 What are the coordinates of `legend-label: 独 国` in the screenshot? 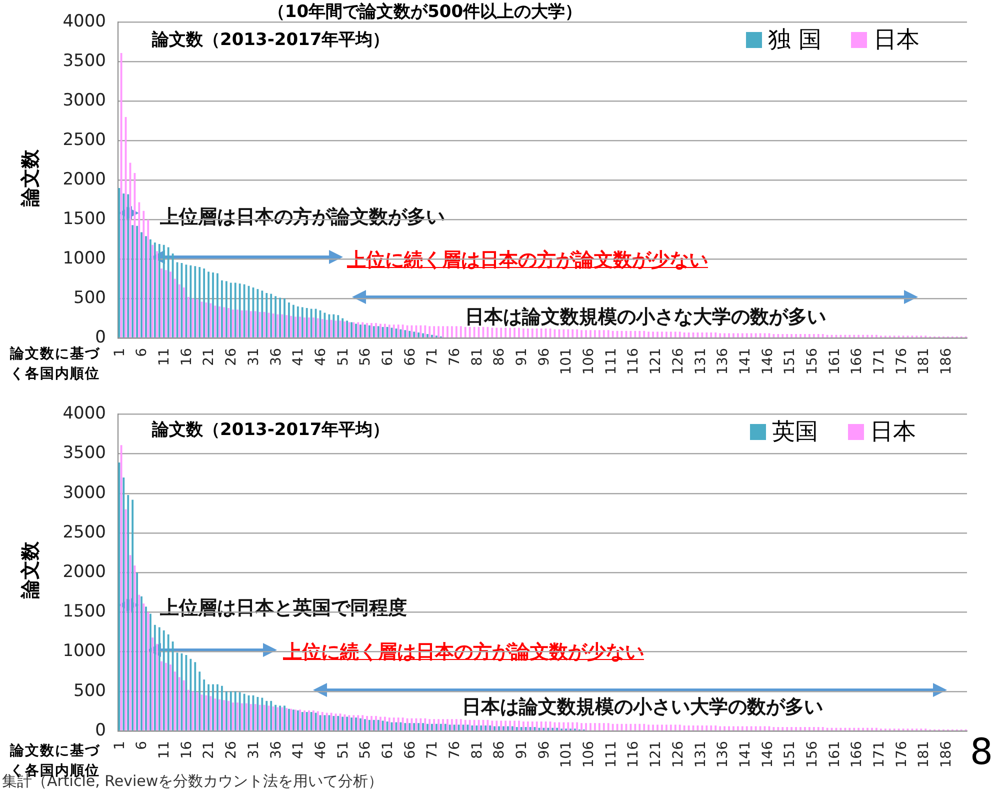 It's located at (795, 40).